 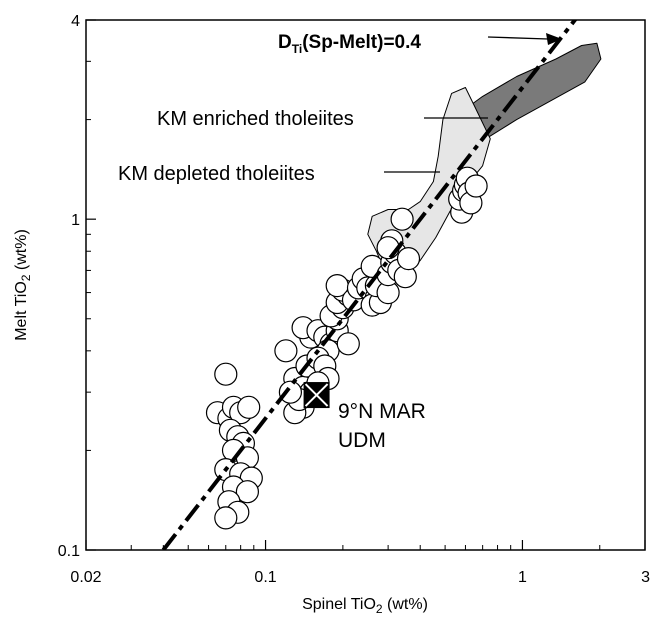 I want to click on udm-marker-cross, so click(x=316, y=395).